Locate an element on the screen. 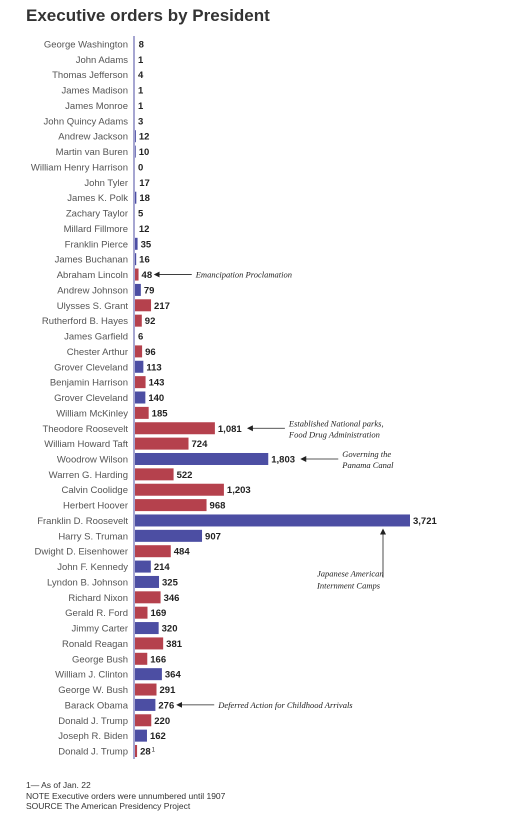 The image size is (510, 818). value-label: 220 is located at coordinates (162, 721).